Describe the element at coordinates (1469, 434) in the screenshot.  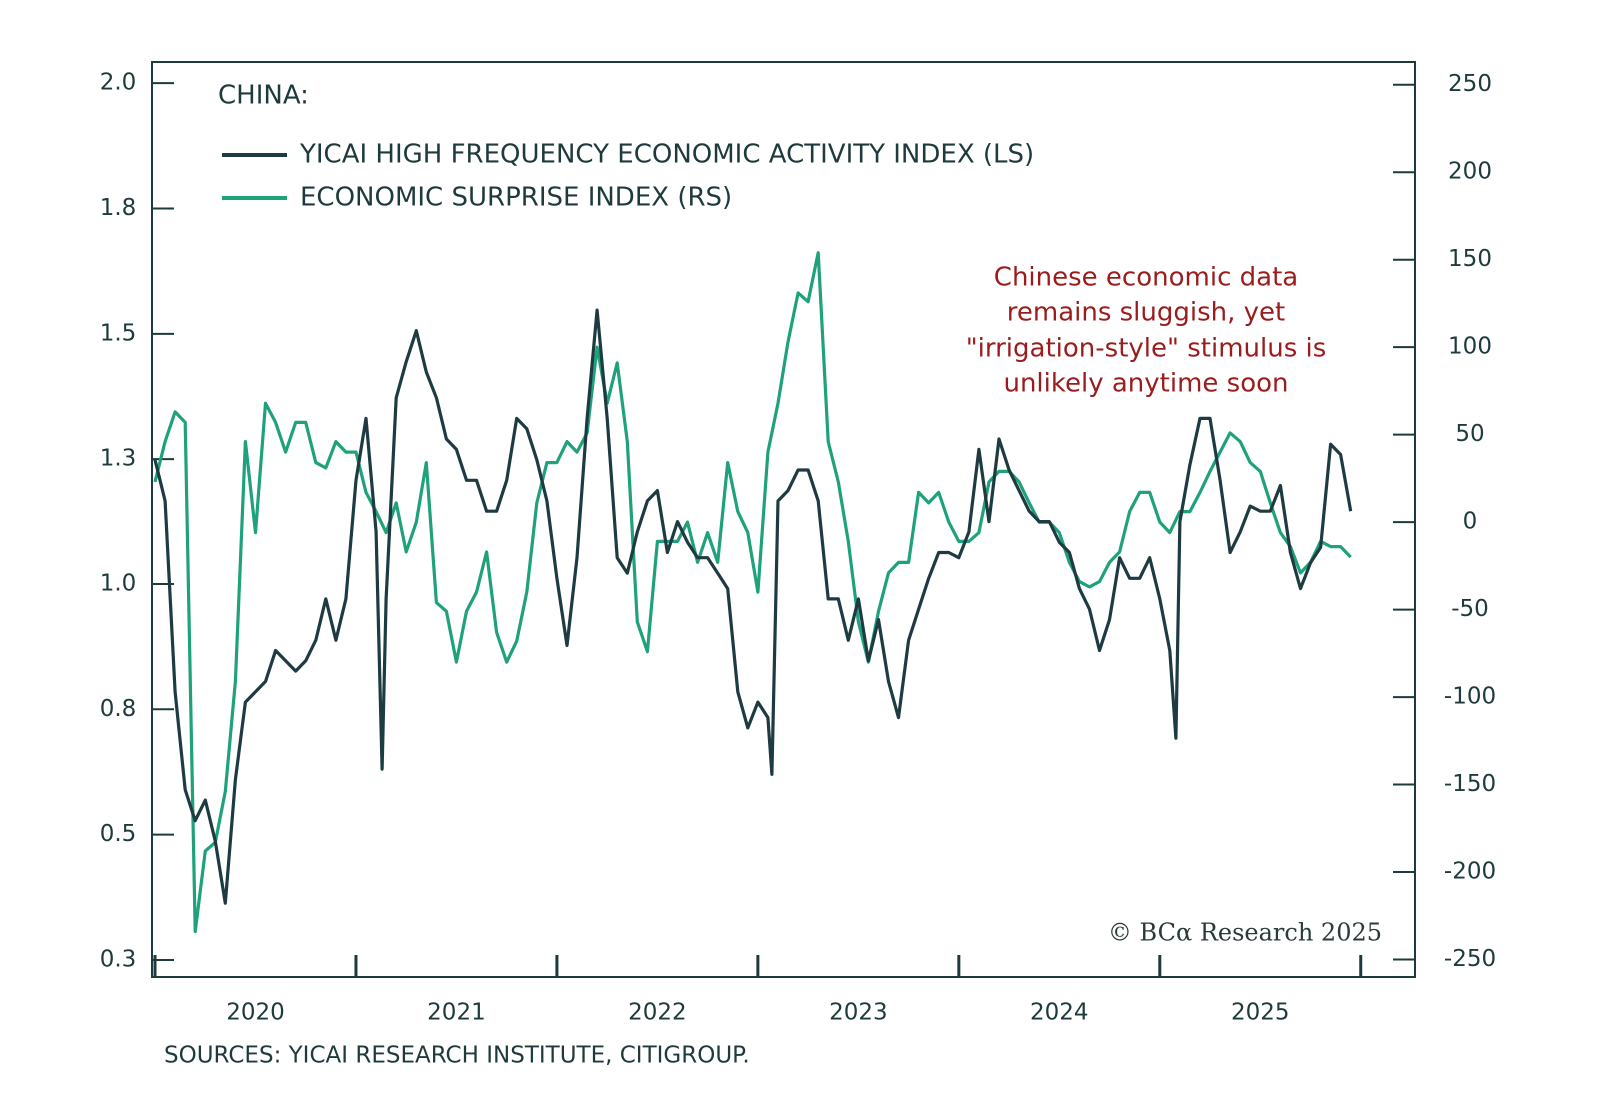
I see `y2-tick-label: 50` at that location.